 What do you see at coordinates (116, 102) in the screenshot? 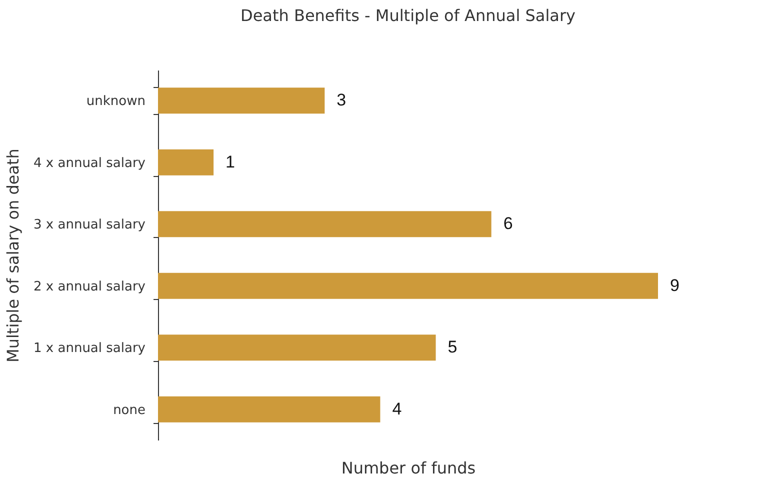
I see `y-tick-label: unknown` at bounding box center [116, 102].